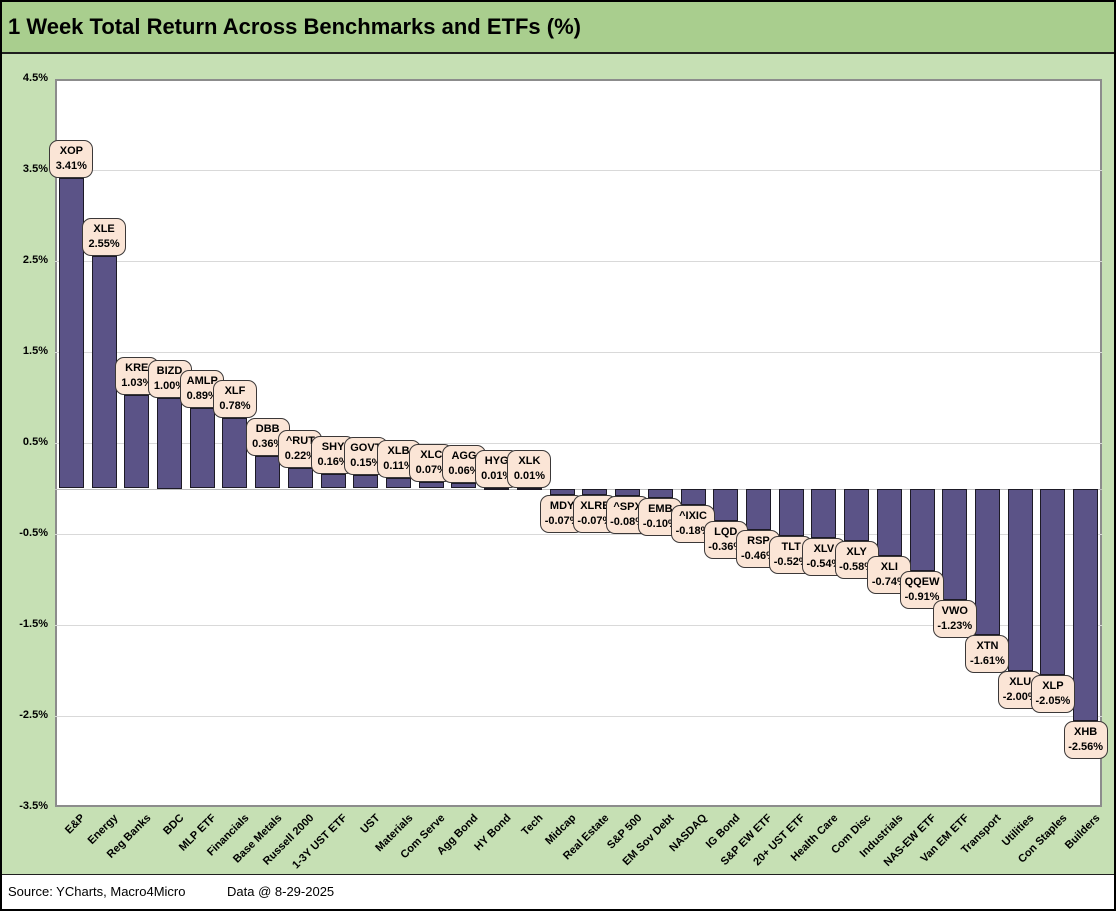 The height and width of the screenshot is (911, 1116). I want to click on data-label-ticker: ^SPX, so click(627, 506).